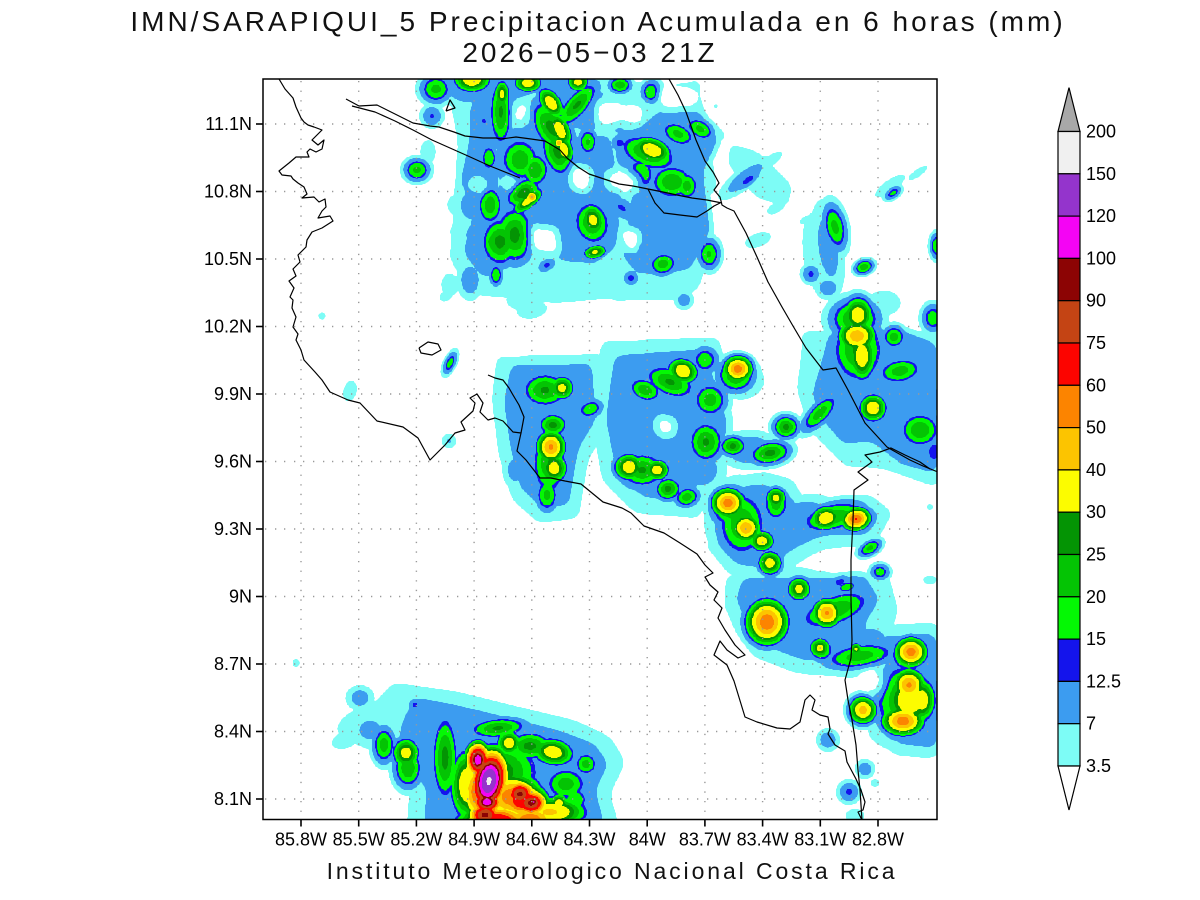 The height and width of the screenshot is (900, 1200). I want to click on svg-text: 50, so click(1096, 428).